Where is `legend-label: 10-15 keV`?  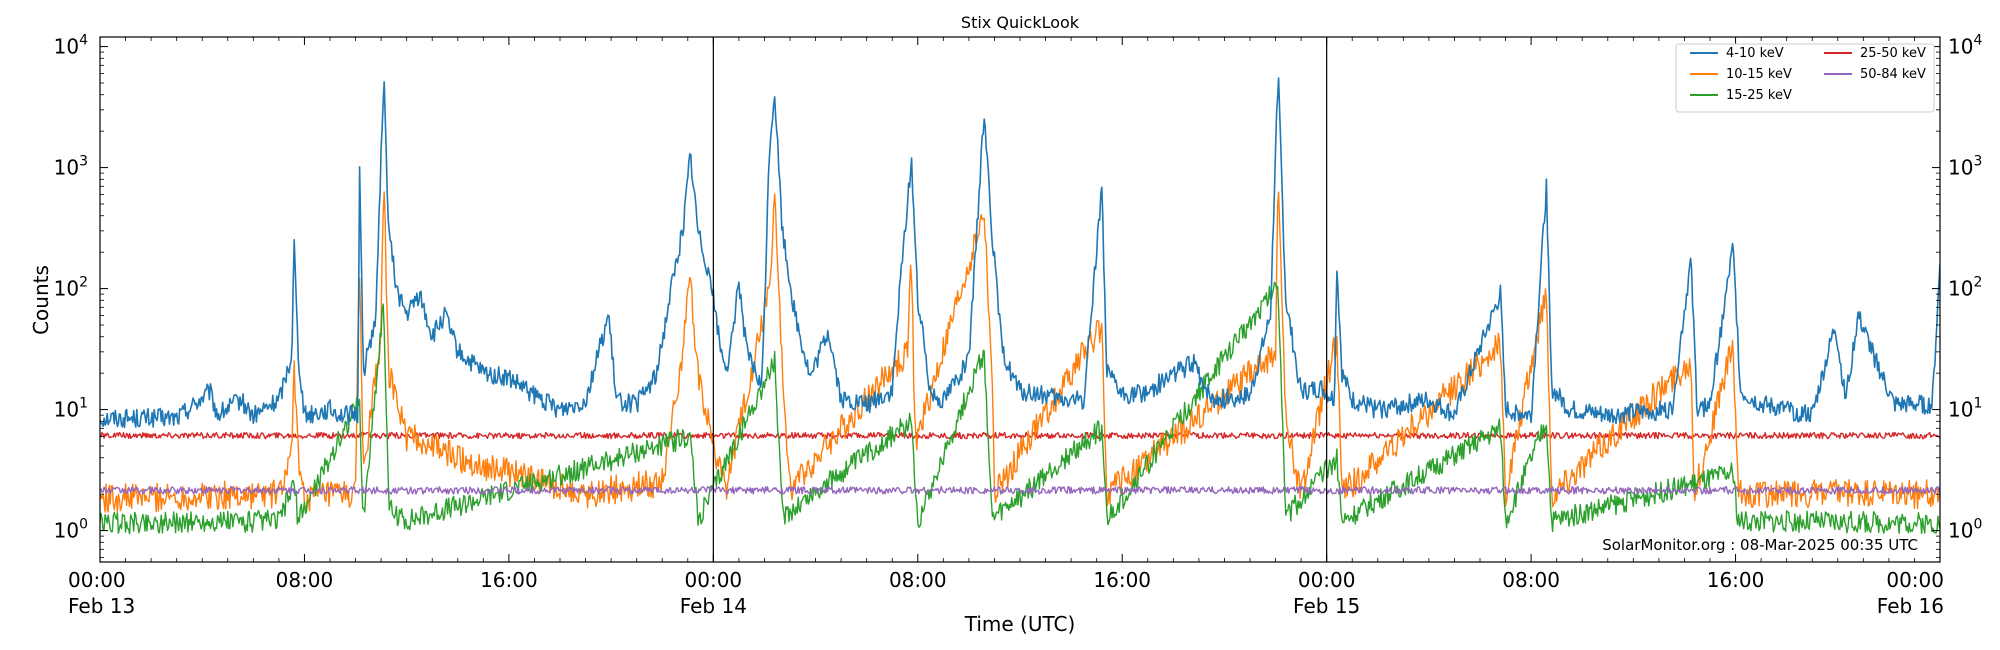
legend-label: 10-15 keV is located at coordinates (1759, 74).